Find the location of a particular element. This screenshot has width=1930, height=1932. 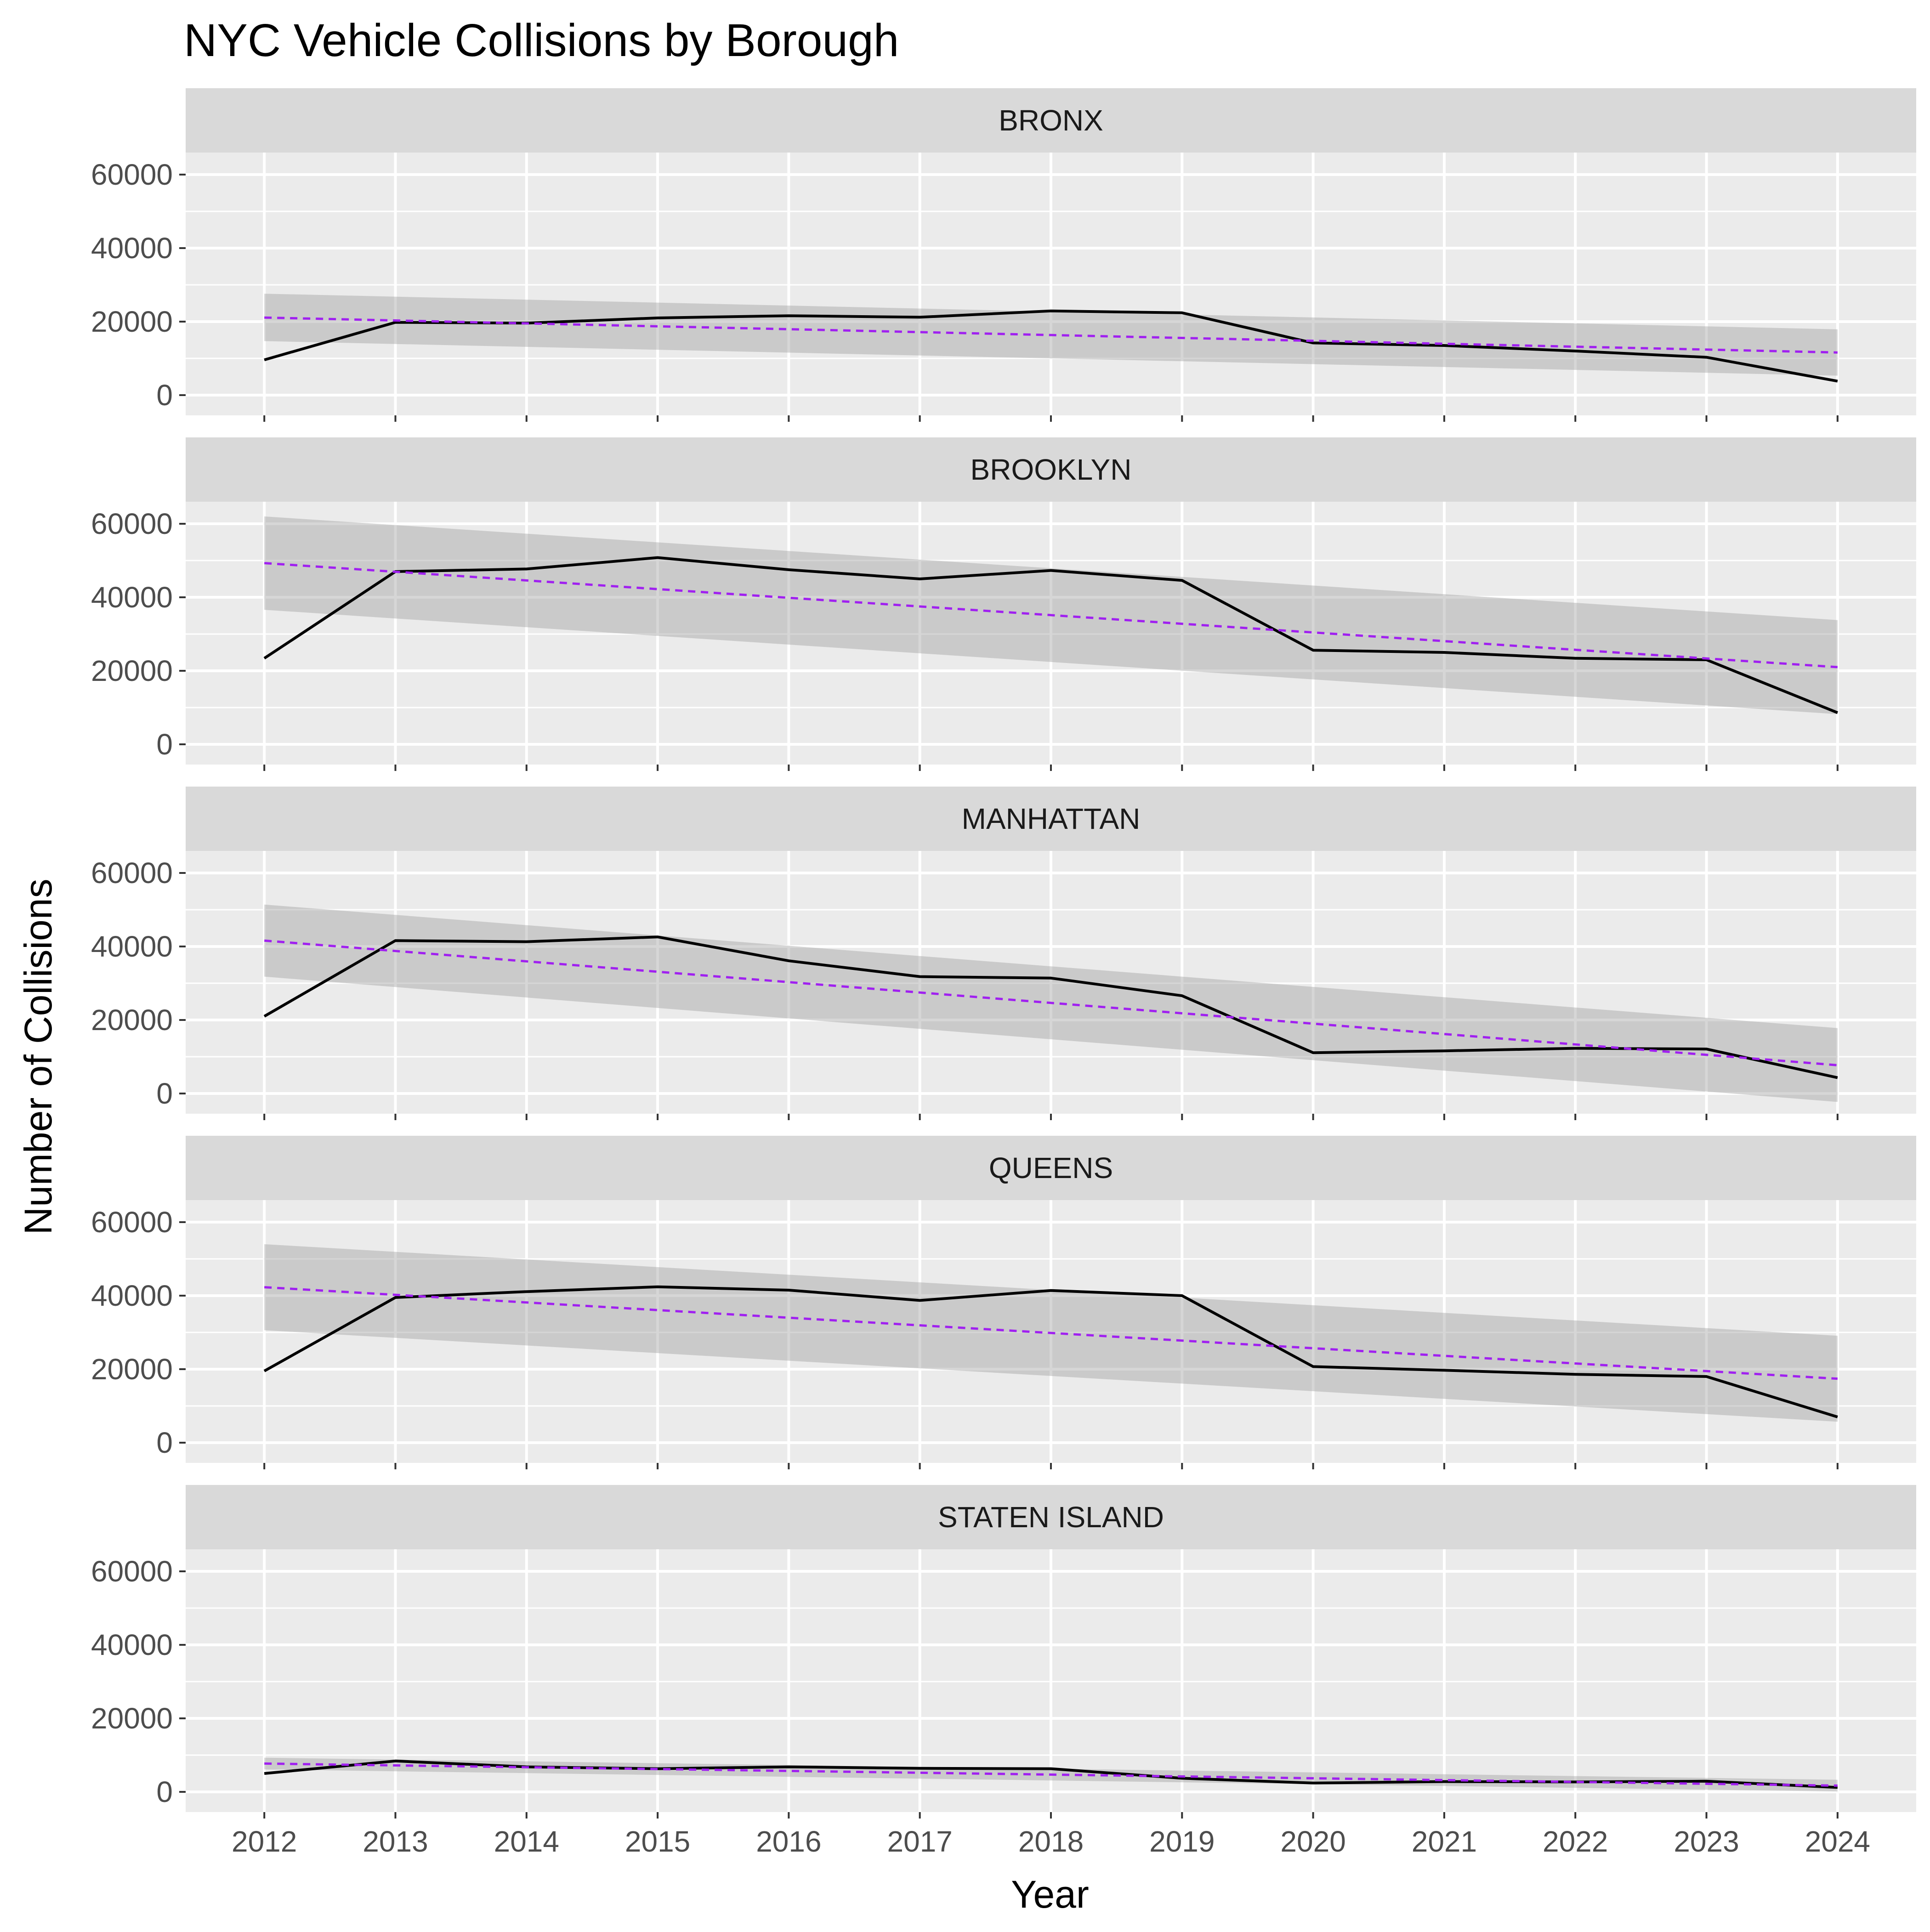

x-tick-label: 2020 is located at coordinates (1312, 1841).